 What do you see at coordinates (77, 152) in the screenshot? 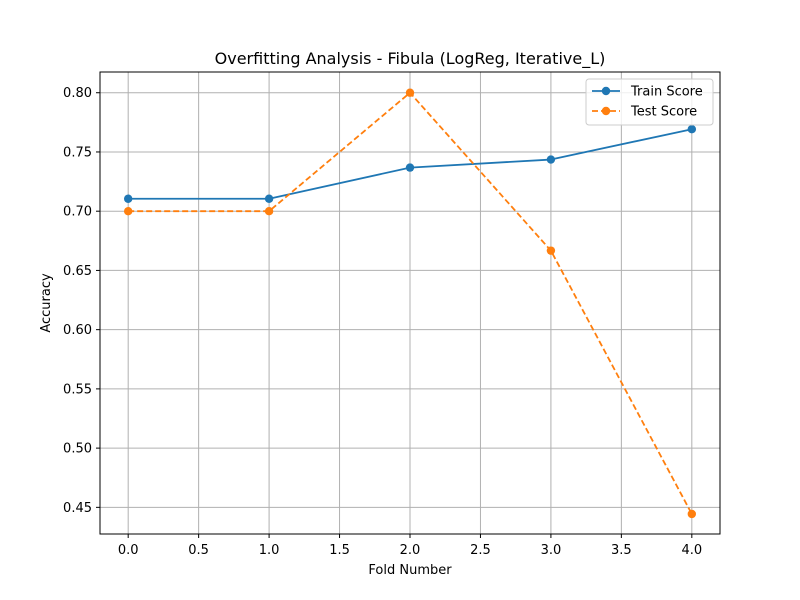
I see `y-tick-label: 0.75` at bounding box center [77, 152].